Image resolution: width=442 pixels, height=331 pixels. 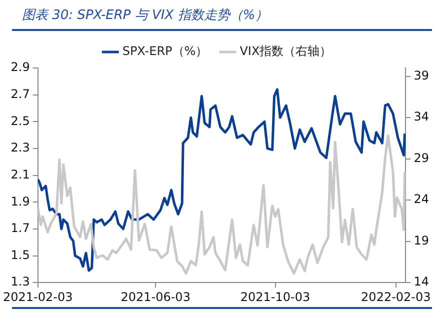 I want to click on x-tick-label: 2022-02-03, so click(x=396, y=297).